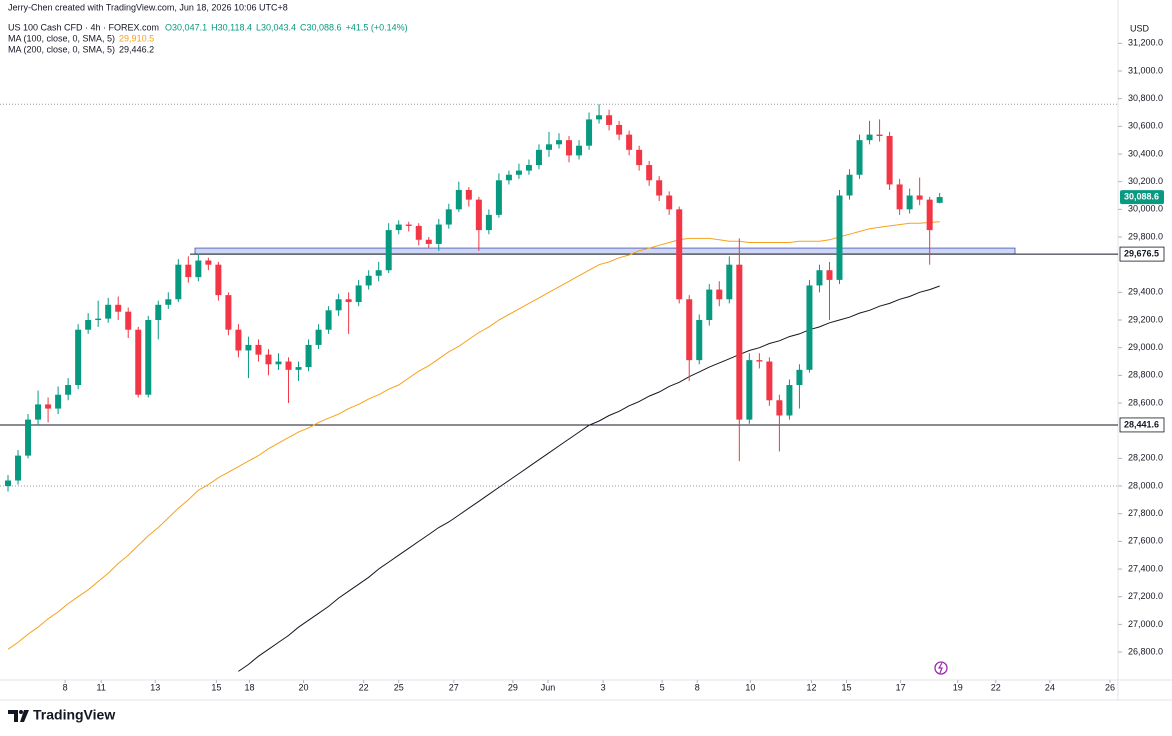  Describe the element at coordinates (1145, 624) in the screenshot. I see `y-tick-label: 27,000.0` at that location.